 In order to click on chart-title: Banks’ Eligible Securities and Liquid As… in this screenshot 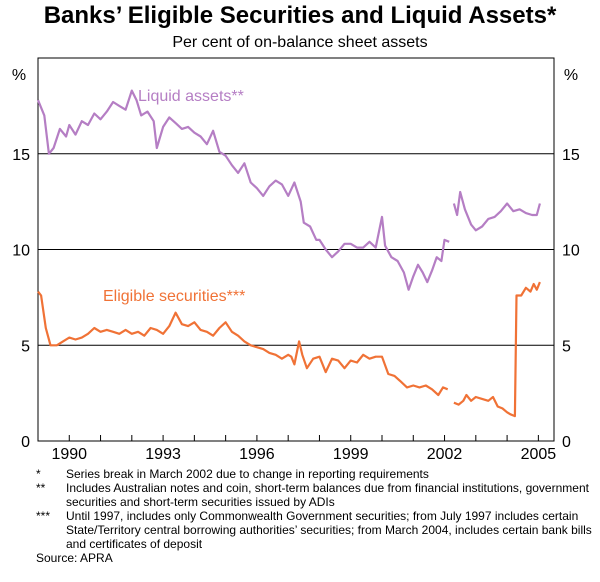, I will do `click(300, 15)`.